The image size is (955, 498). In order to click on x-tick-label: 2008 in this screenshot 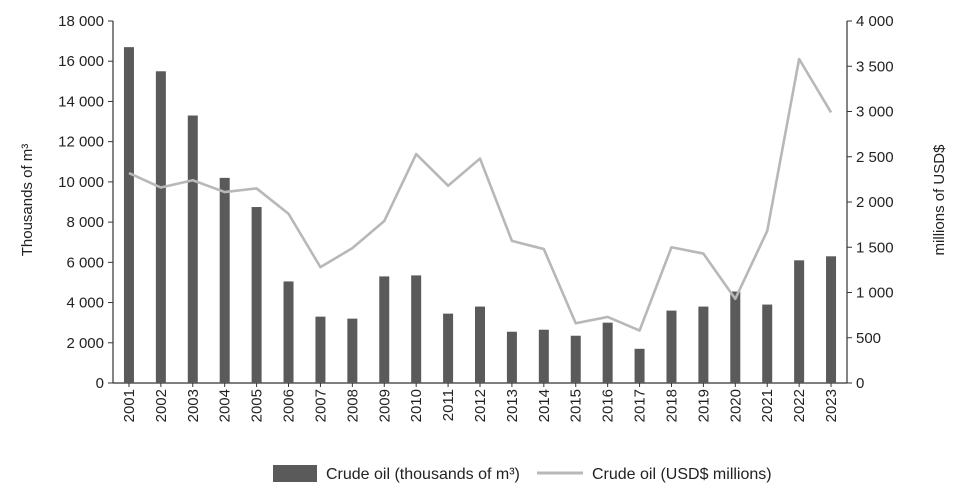, I will do `click(352, 405)`.